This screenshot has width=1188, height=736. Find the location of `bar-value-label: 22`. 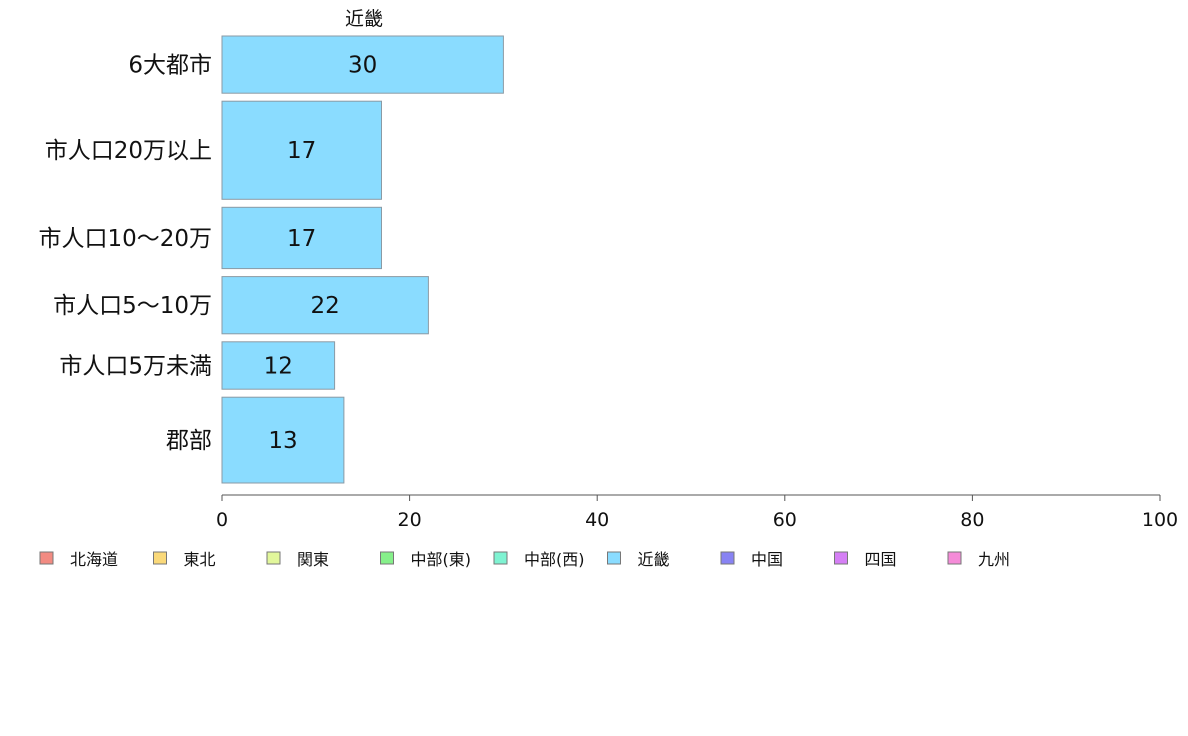

bar-value-label: 22 is located at coordinates (325, 306).